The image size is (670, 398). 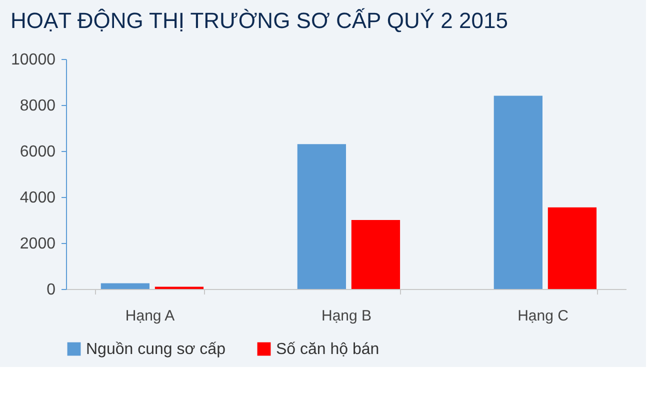 What do you see at coordinates (150, 316) in the screenshot?
I see `x-tick-label: Hạng A` at bounding box center [150, 316].